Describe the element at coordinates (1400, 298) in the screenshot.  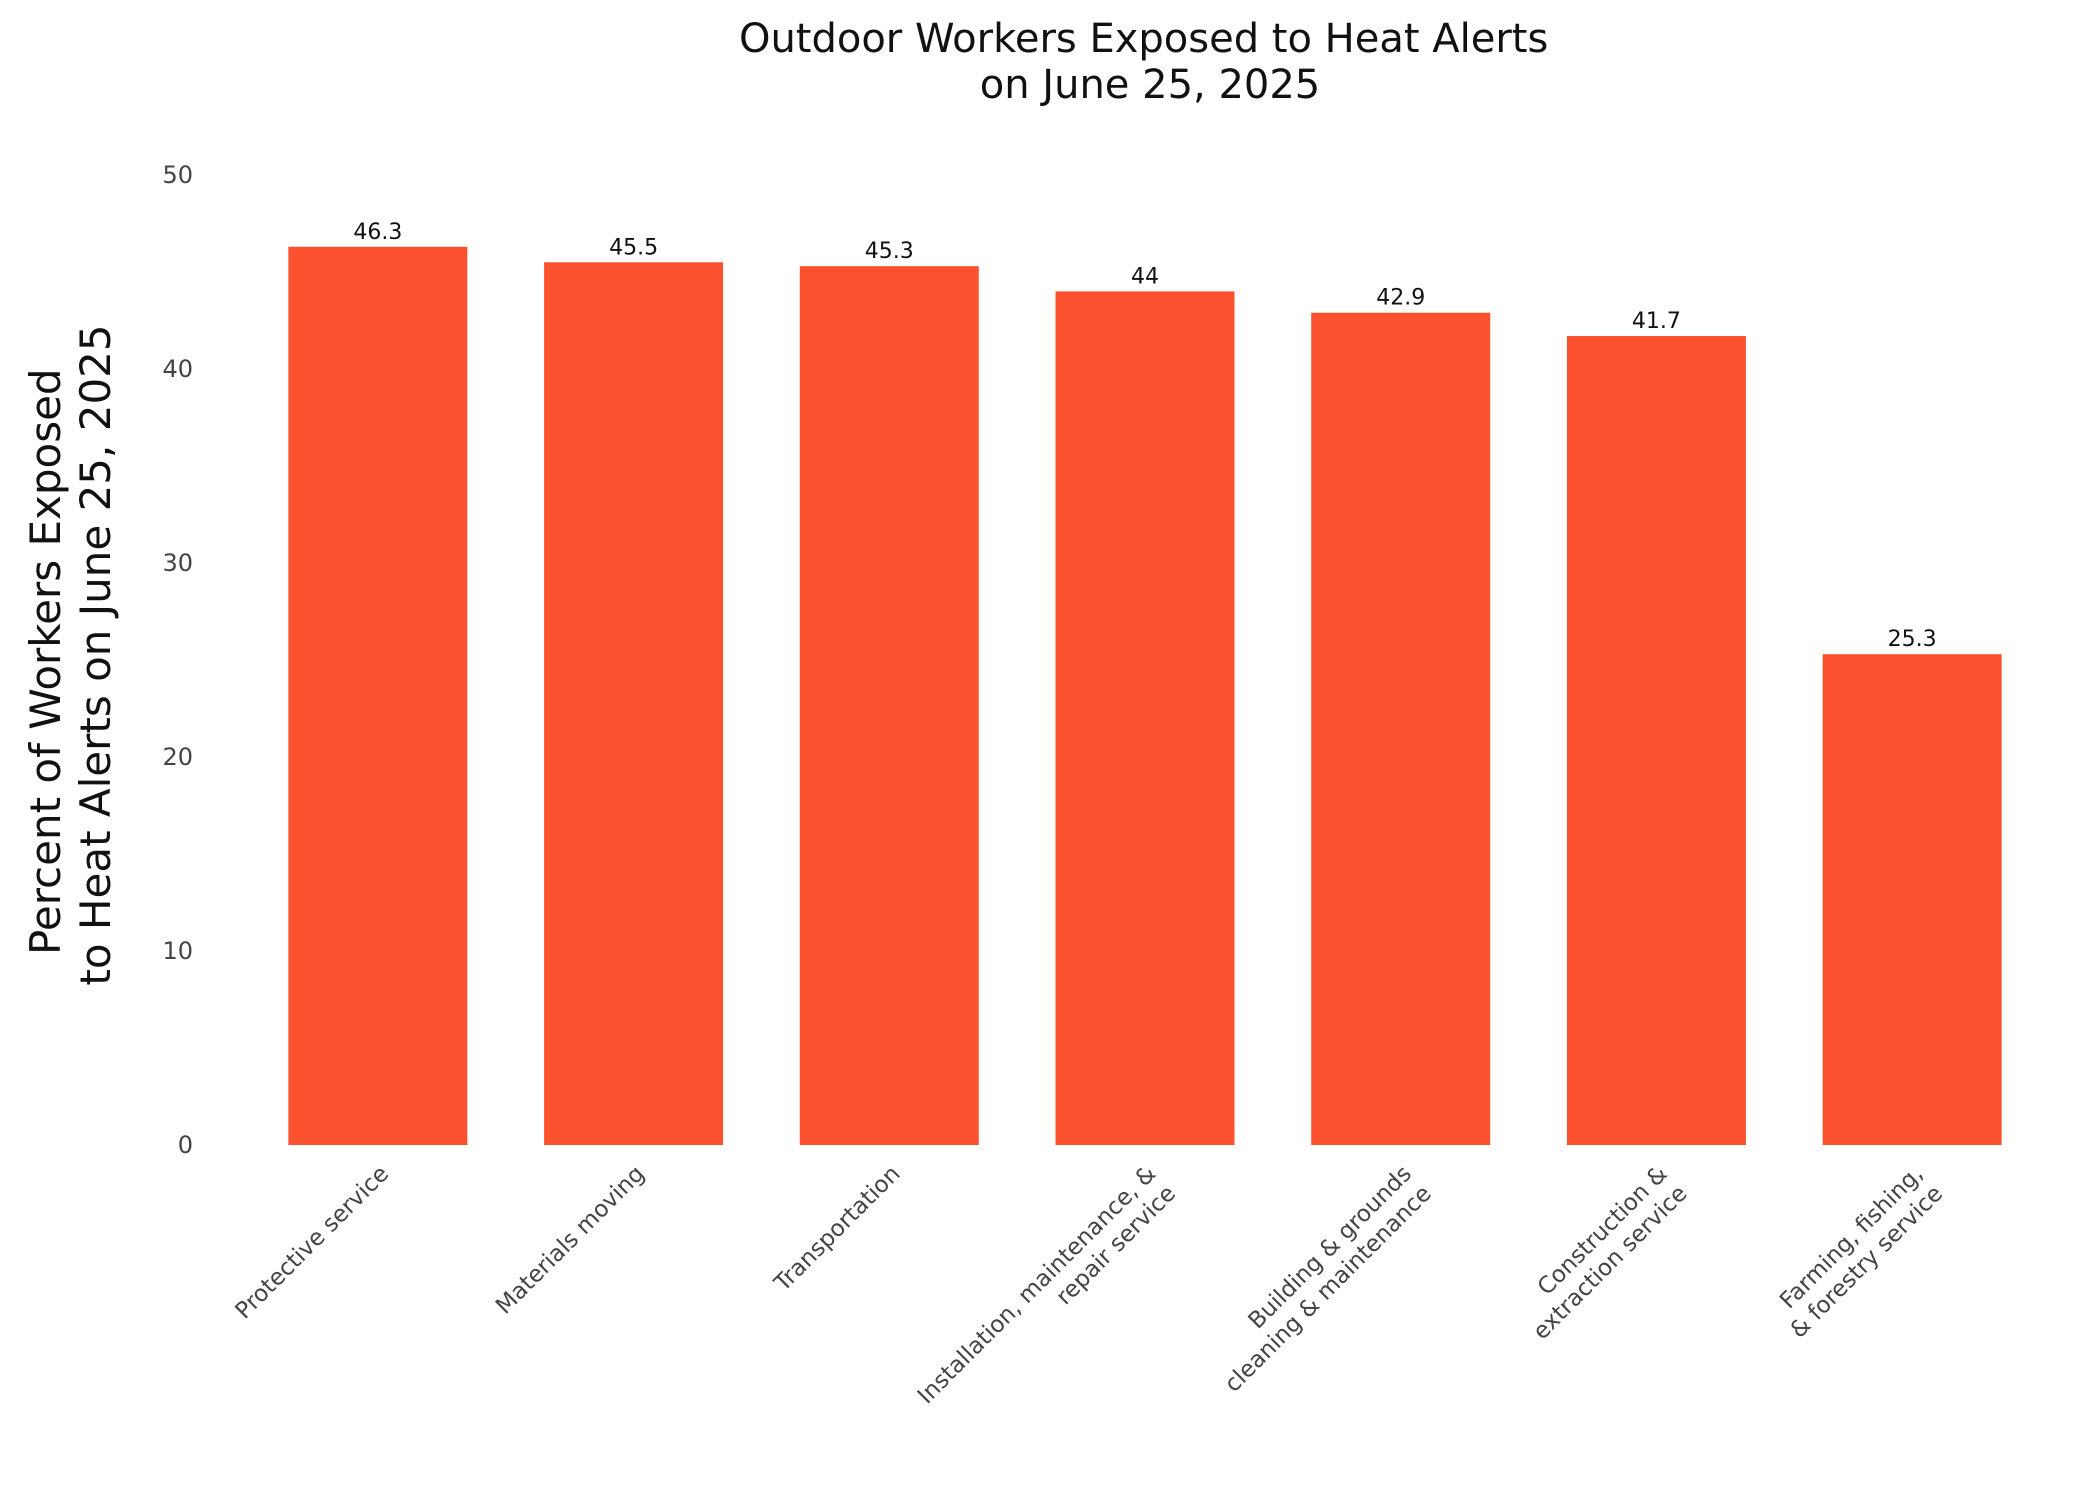
I see `bar-value-label: 42.9` at that location.